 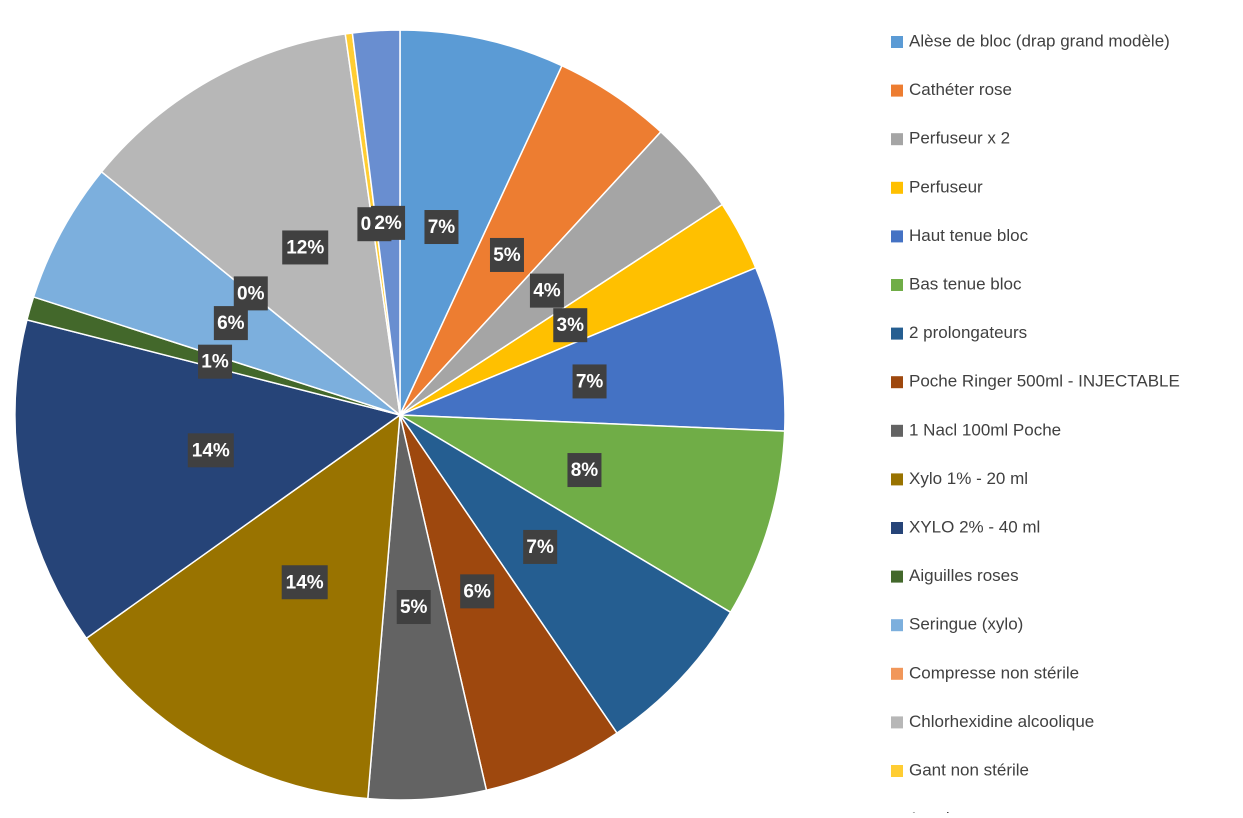 What do you see at coordinates (994, 672) in the screenshot?
I see `legend-label: Compresse non stérile` at bounding box center [994, 672].